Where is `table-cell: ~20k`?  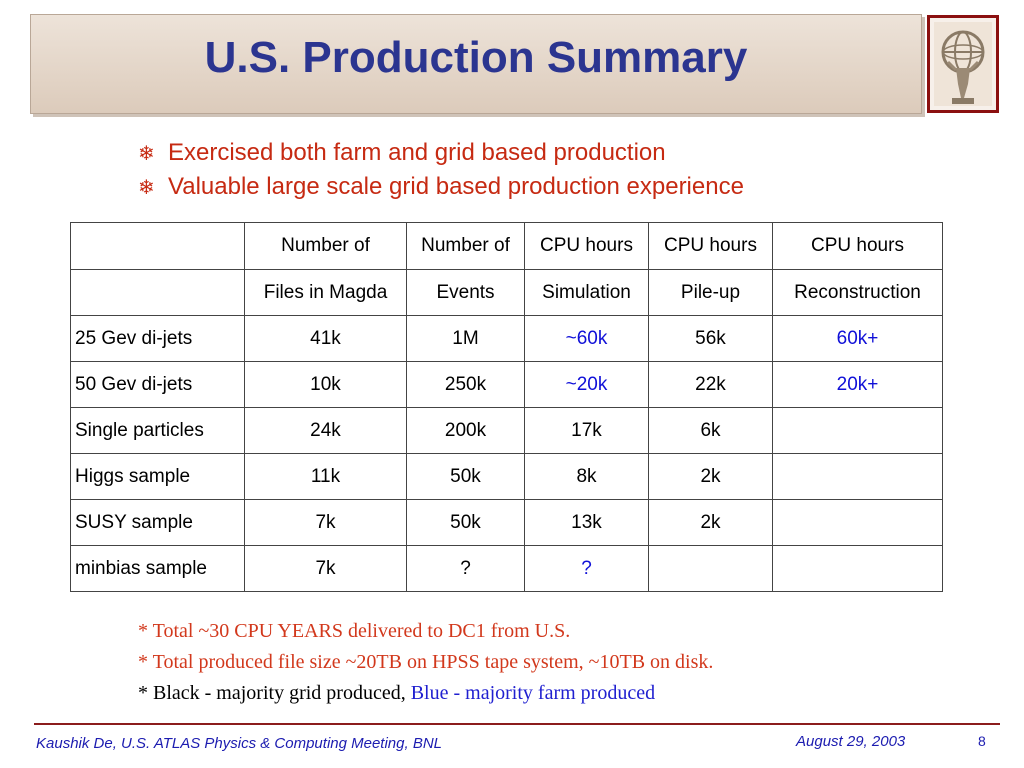
table-cell: ~20k is located at coordinates (586, 384).